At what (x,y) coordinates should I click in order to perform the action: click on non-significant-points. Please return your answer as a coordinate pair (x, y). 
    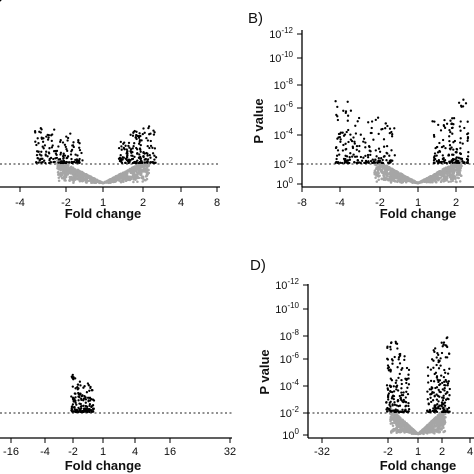
    Looking at the image, I should click on (103, 172).